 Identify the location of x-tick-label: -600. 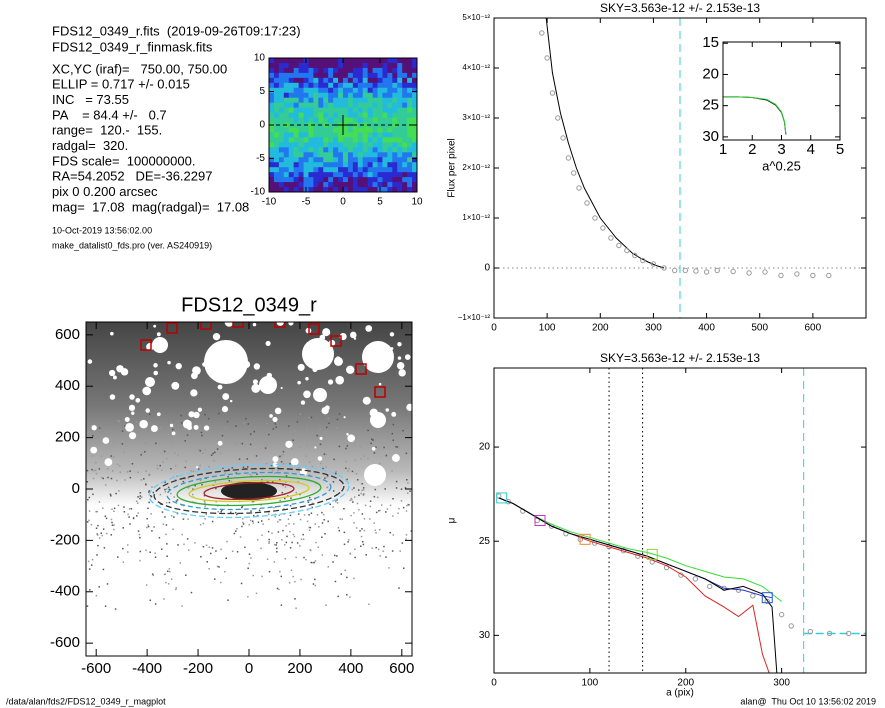
(96, 668).